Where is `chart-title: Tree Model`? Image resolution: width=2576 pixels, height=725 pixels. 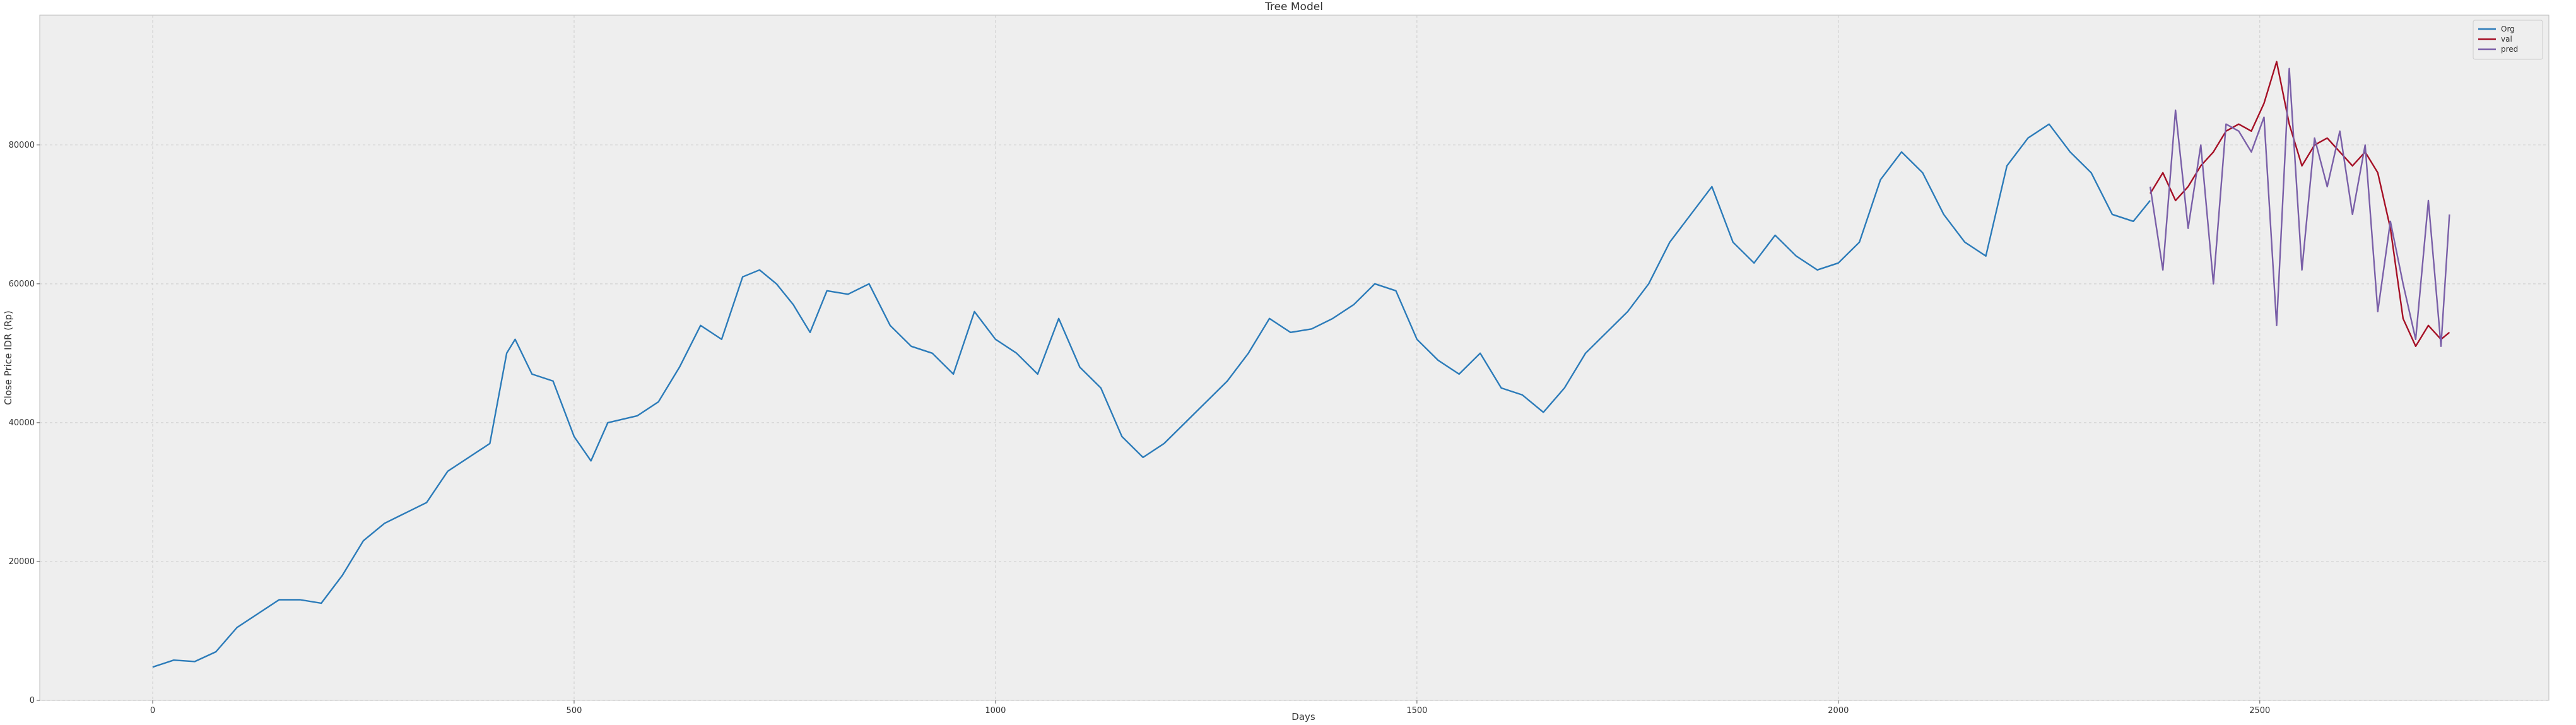
chart-title: Tree Model is located at coordinates (1293, 7).